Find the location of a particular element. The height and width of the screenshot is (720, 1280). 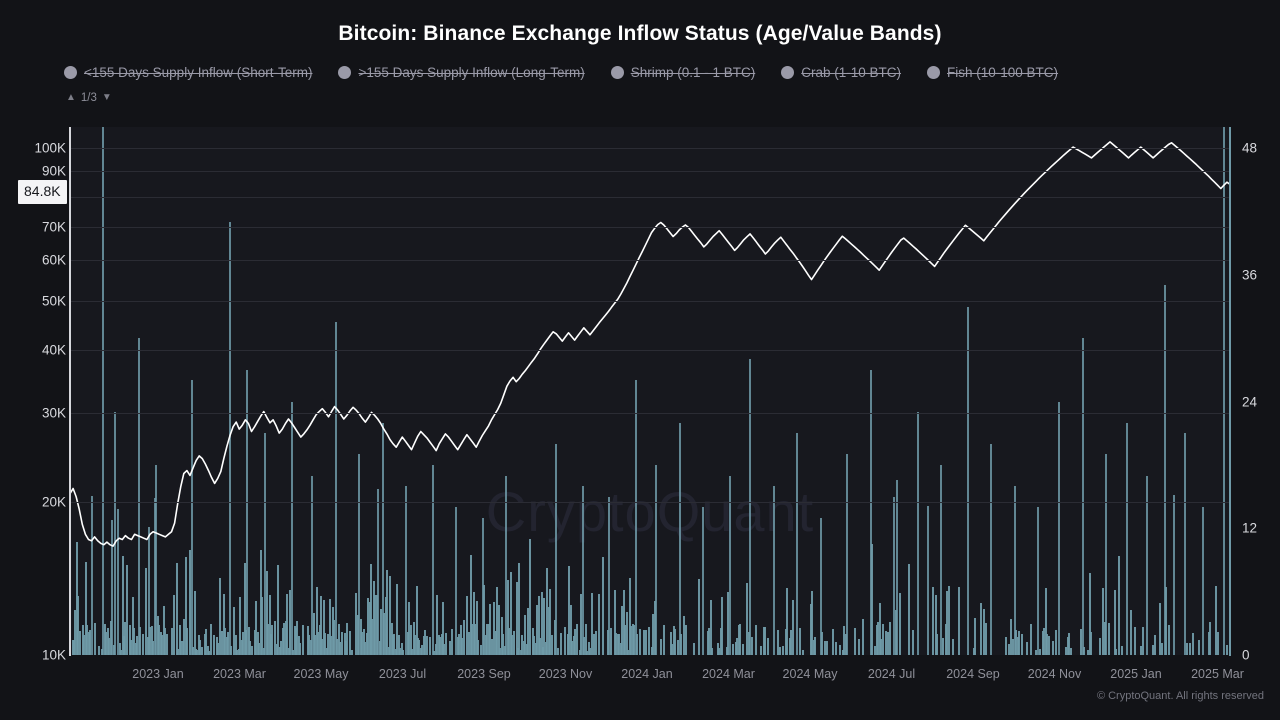

pager-down-icon: ▼ is located at coordinates (106, 97).